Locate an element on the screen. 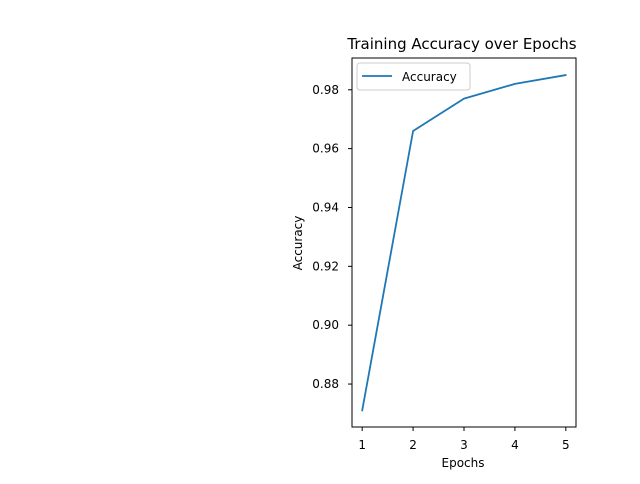 The height and width of the screenshot is (484, 640). x-tick-label: 3 is located at coordinates (464, 445).